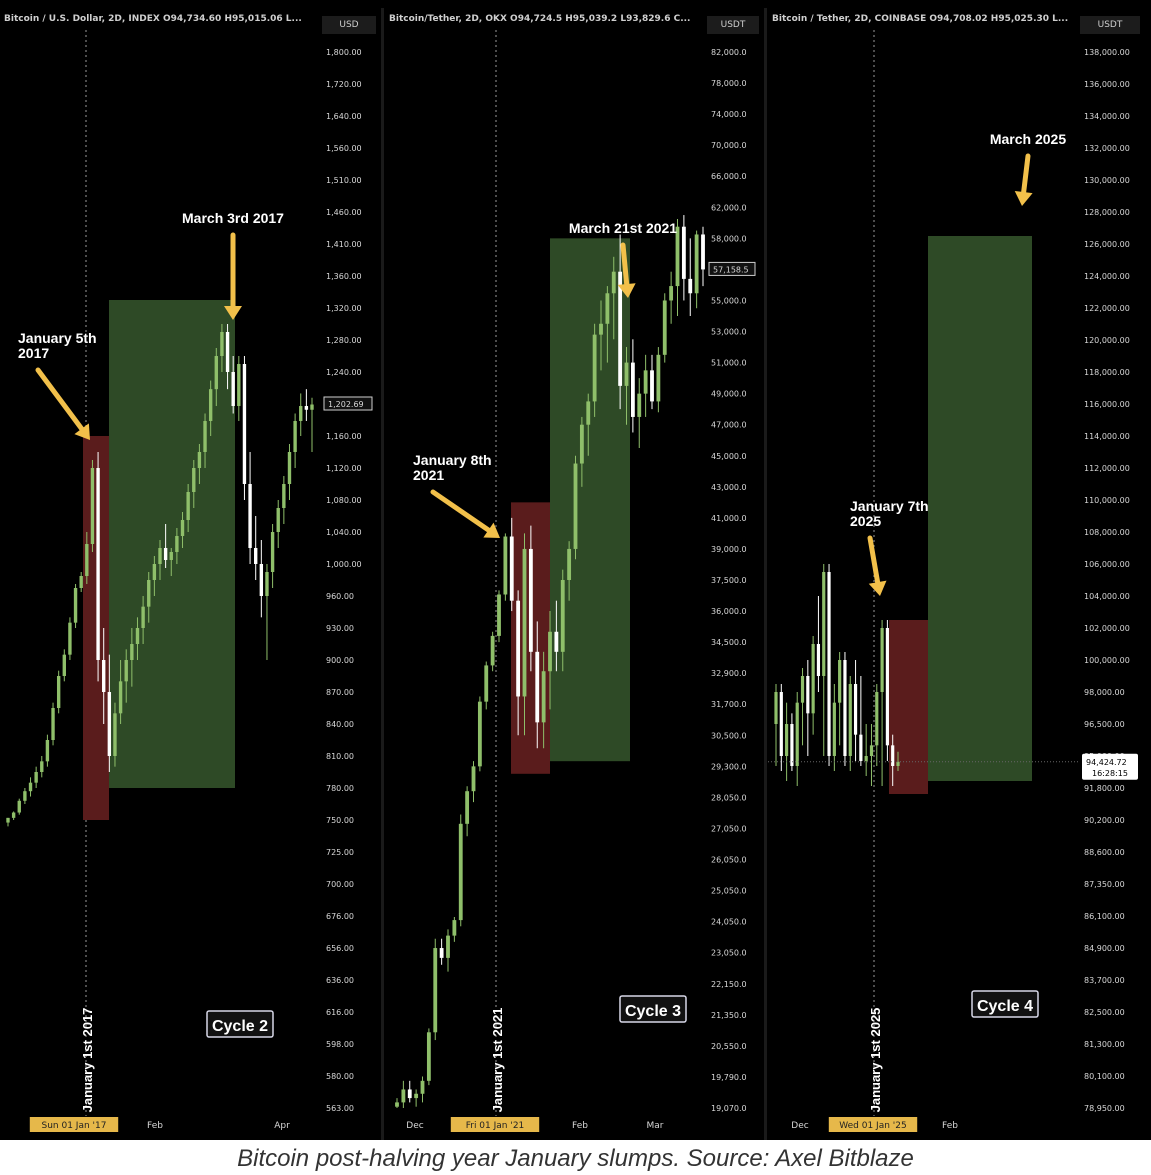 The height and width of the screenshot is (1175, 1151). I want to click on y-tick-label: 19,790.0, so click(729, 1077).